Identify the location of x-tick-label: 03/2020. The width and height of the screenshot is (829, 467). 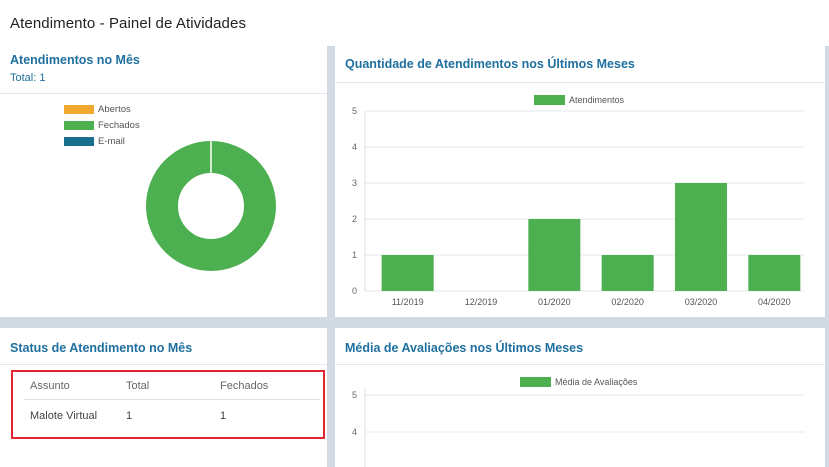
(701, 302).